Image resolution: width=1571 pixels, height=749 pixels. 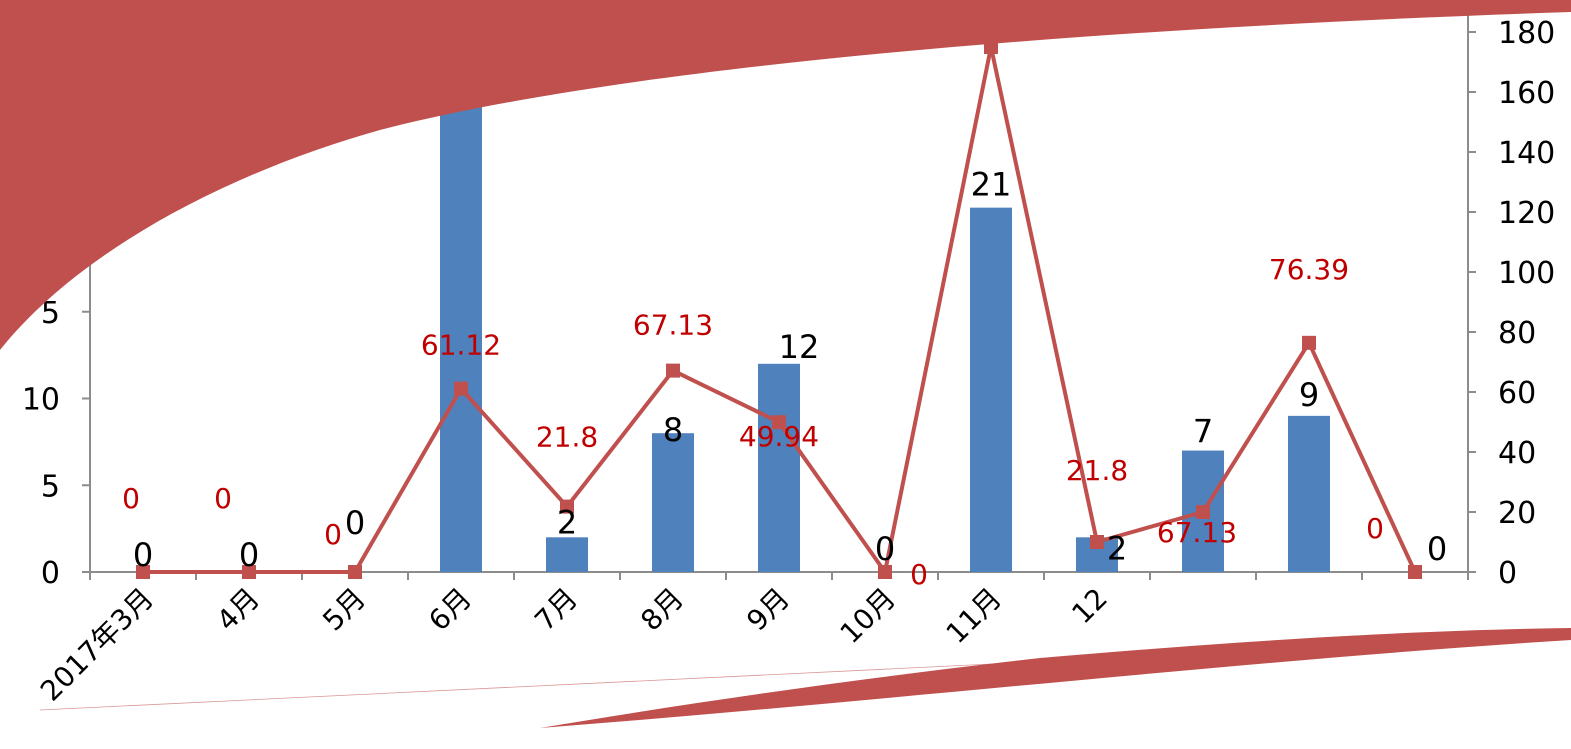 I want to click on x-category-label: 12, so click(x=1089, y=606).